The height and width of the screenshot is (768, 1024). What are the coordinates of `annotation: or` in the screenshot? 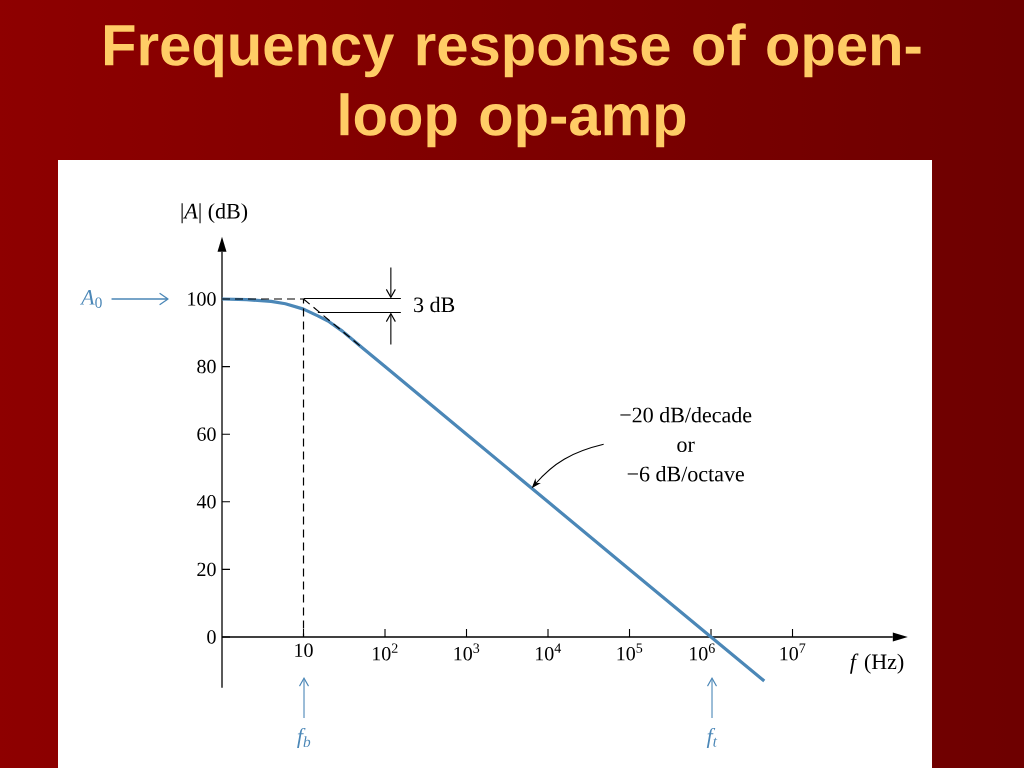 It's located at (686, 446).